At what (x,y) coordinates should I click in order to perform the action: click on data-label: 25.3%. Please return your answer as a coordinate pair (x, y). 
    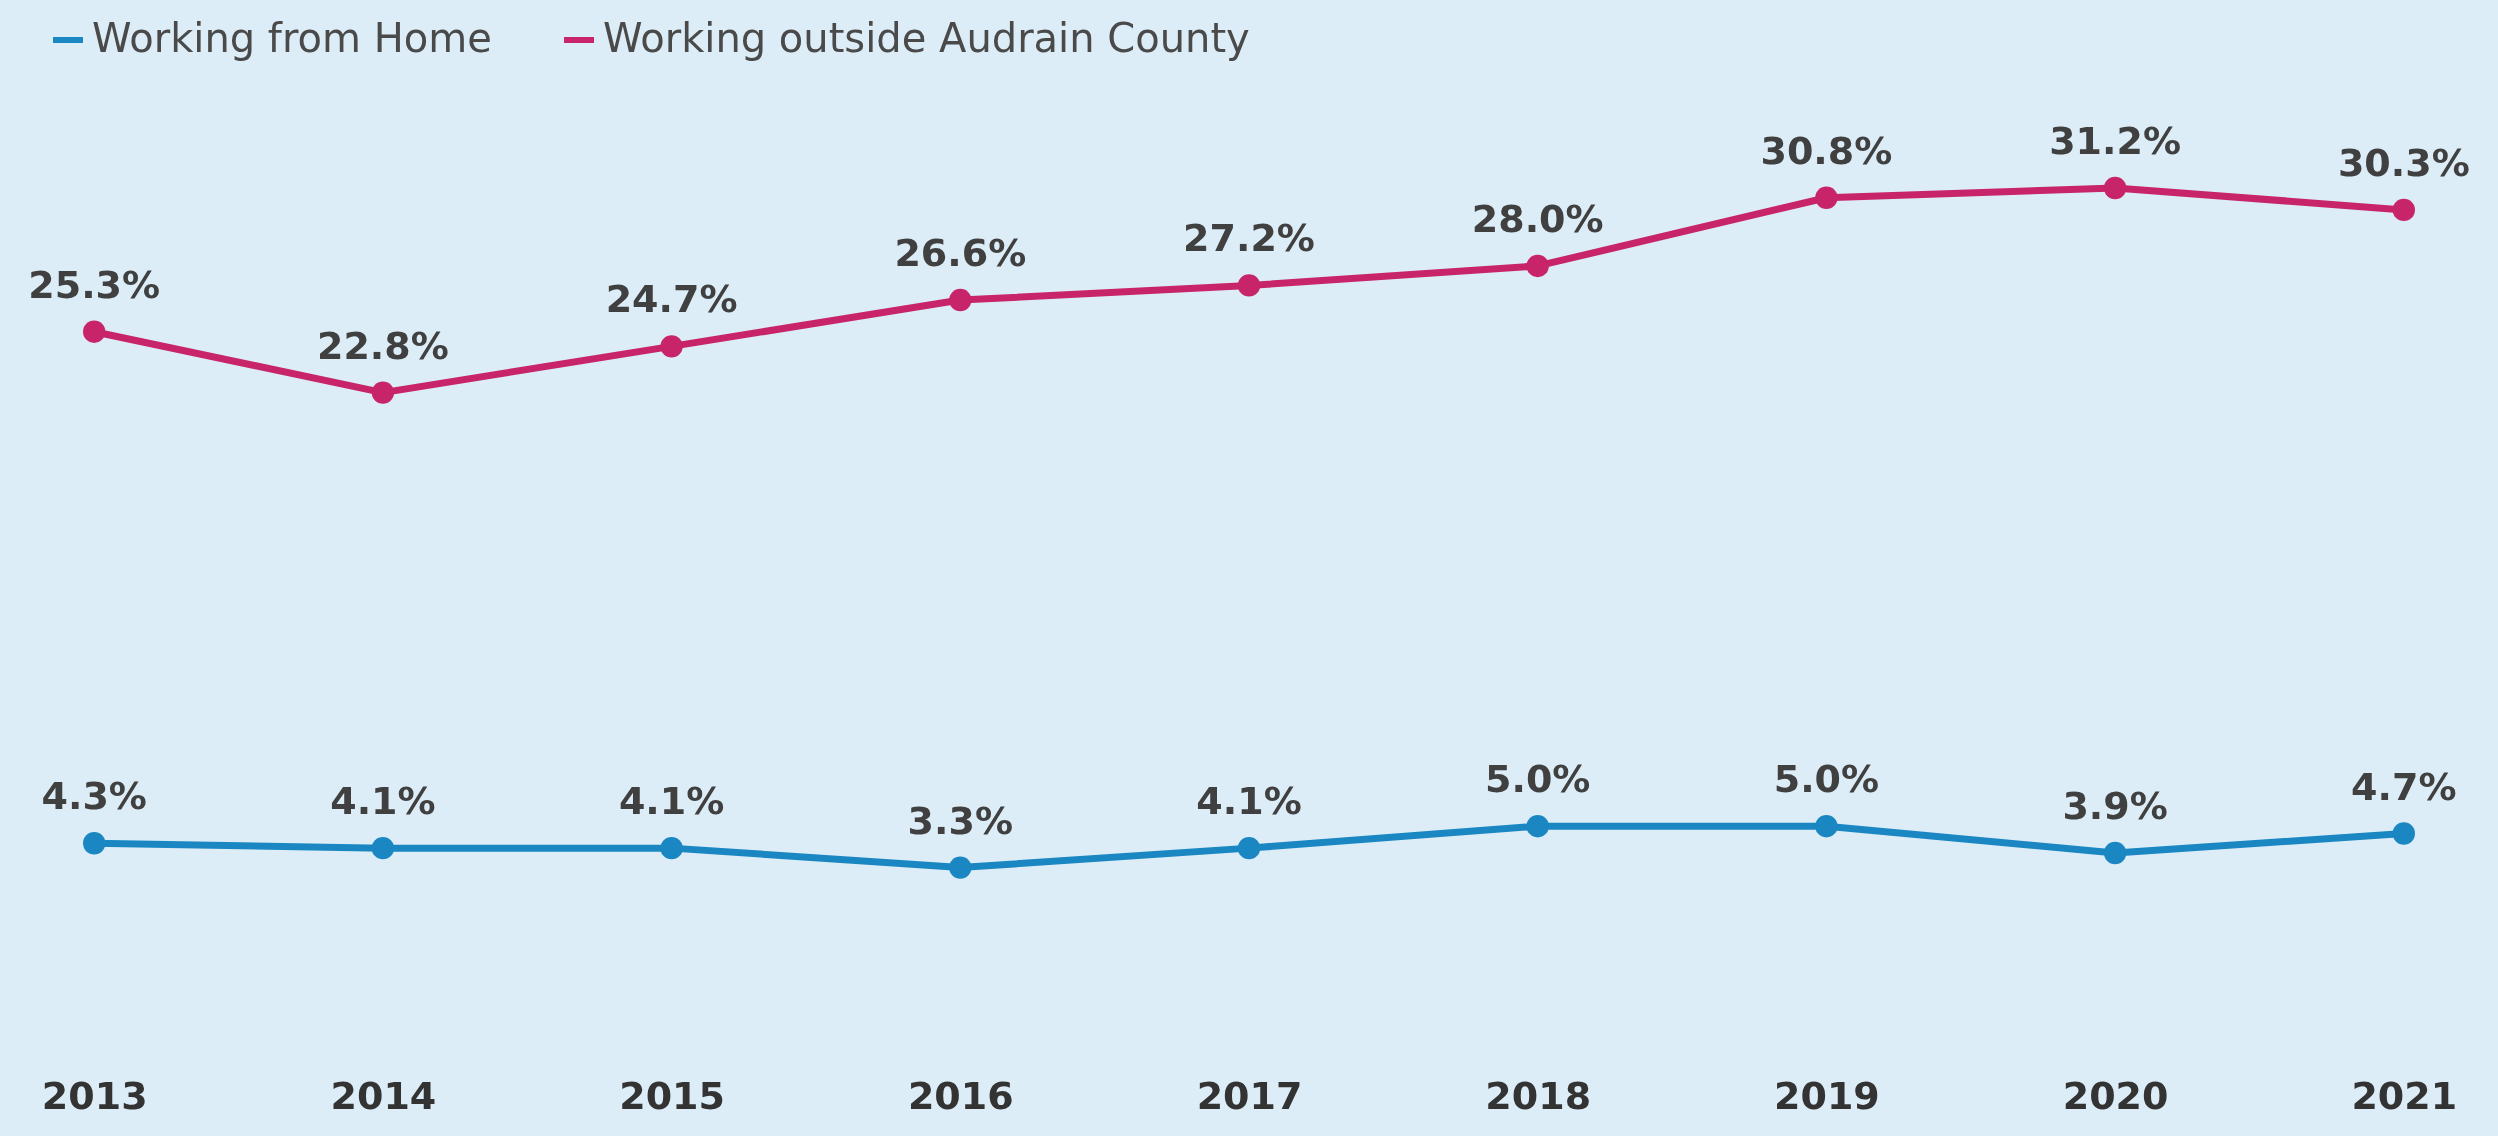
    Looking at the image, I should click on (94, 284).